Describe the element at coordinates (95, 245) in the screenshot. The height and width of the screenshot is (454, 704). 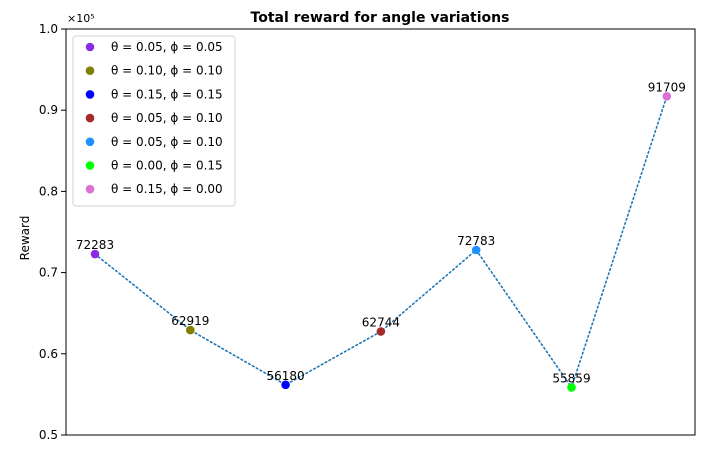
I see `data-label: 72283` at that location.